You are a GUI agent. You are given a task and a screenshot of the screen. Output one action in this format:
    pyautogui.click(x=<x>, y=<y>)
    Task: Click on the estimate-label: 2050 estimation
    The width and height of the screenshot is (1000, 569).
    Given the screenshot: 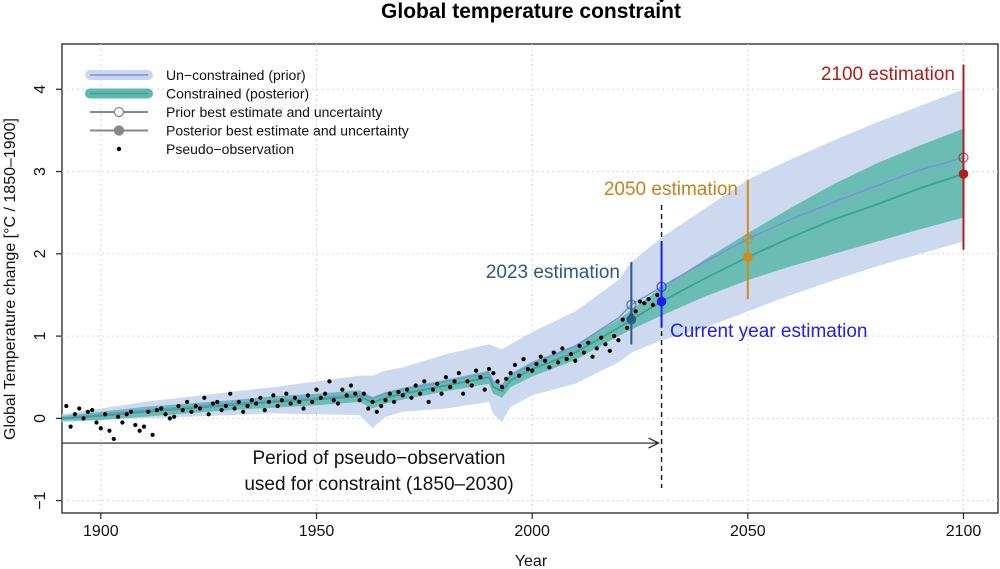 What is the action you would take?
    pyautogui.click(x=671, y=189)
    